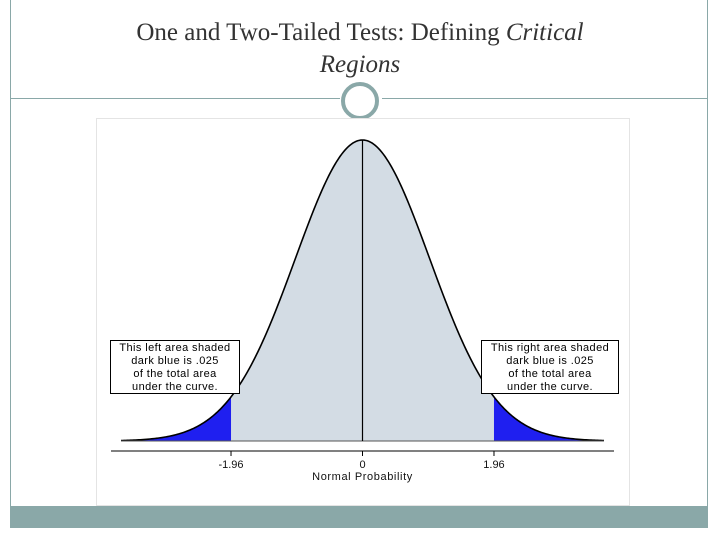  I want to click on title-divider-left, so click(175, 98).